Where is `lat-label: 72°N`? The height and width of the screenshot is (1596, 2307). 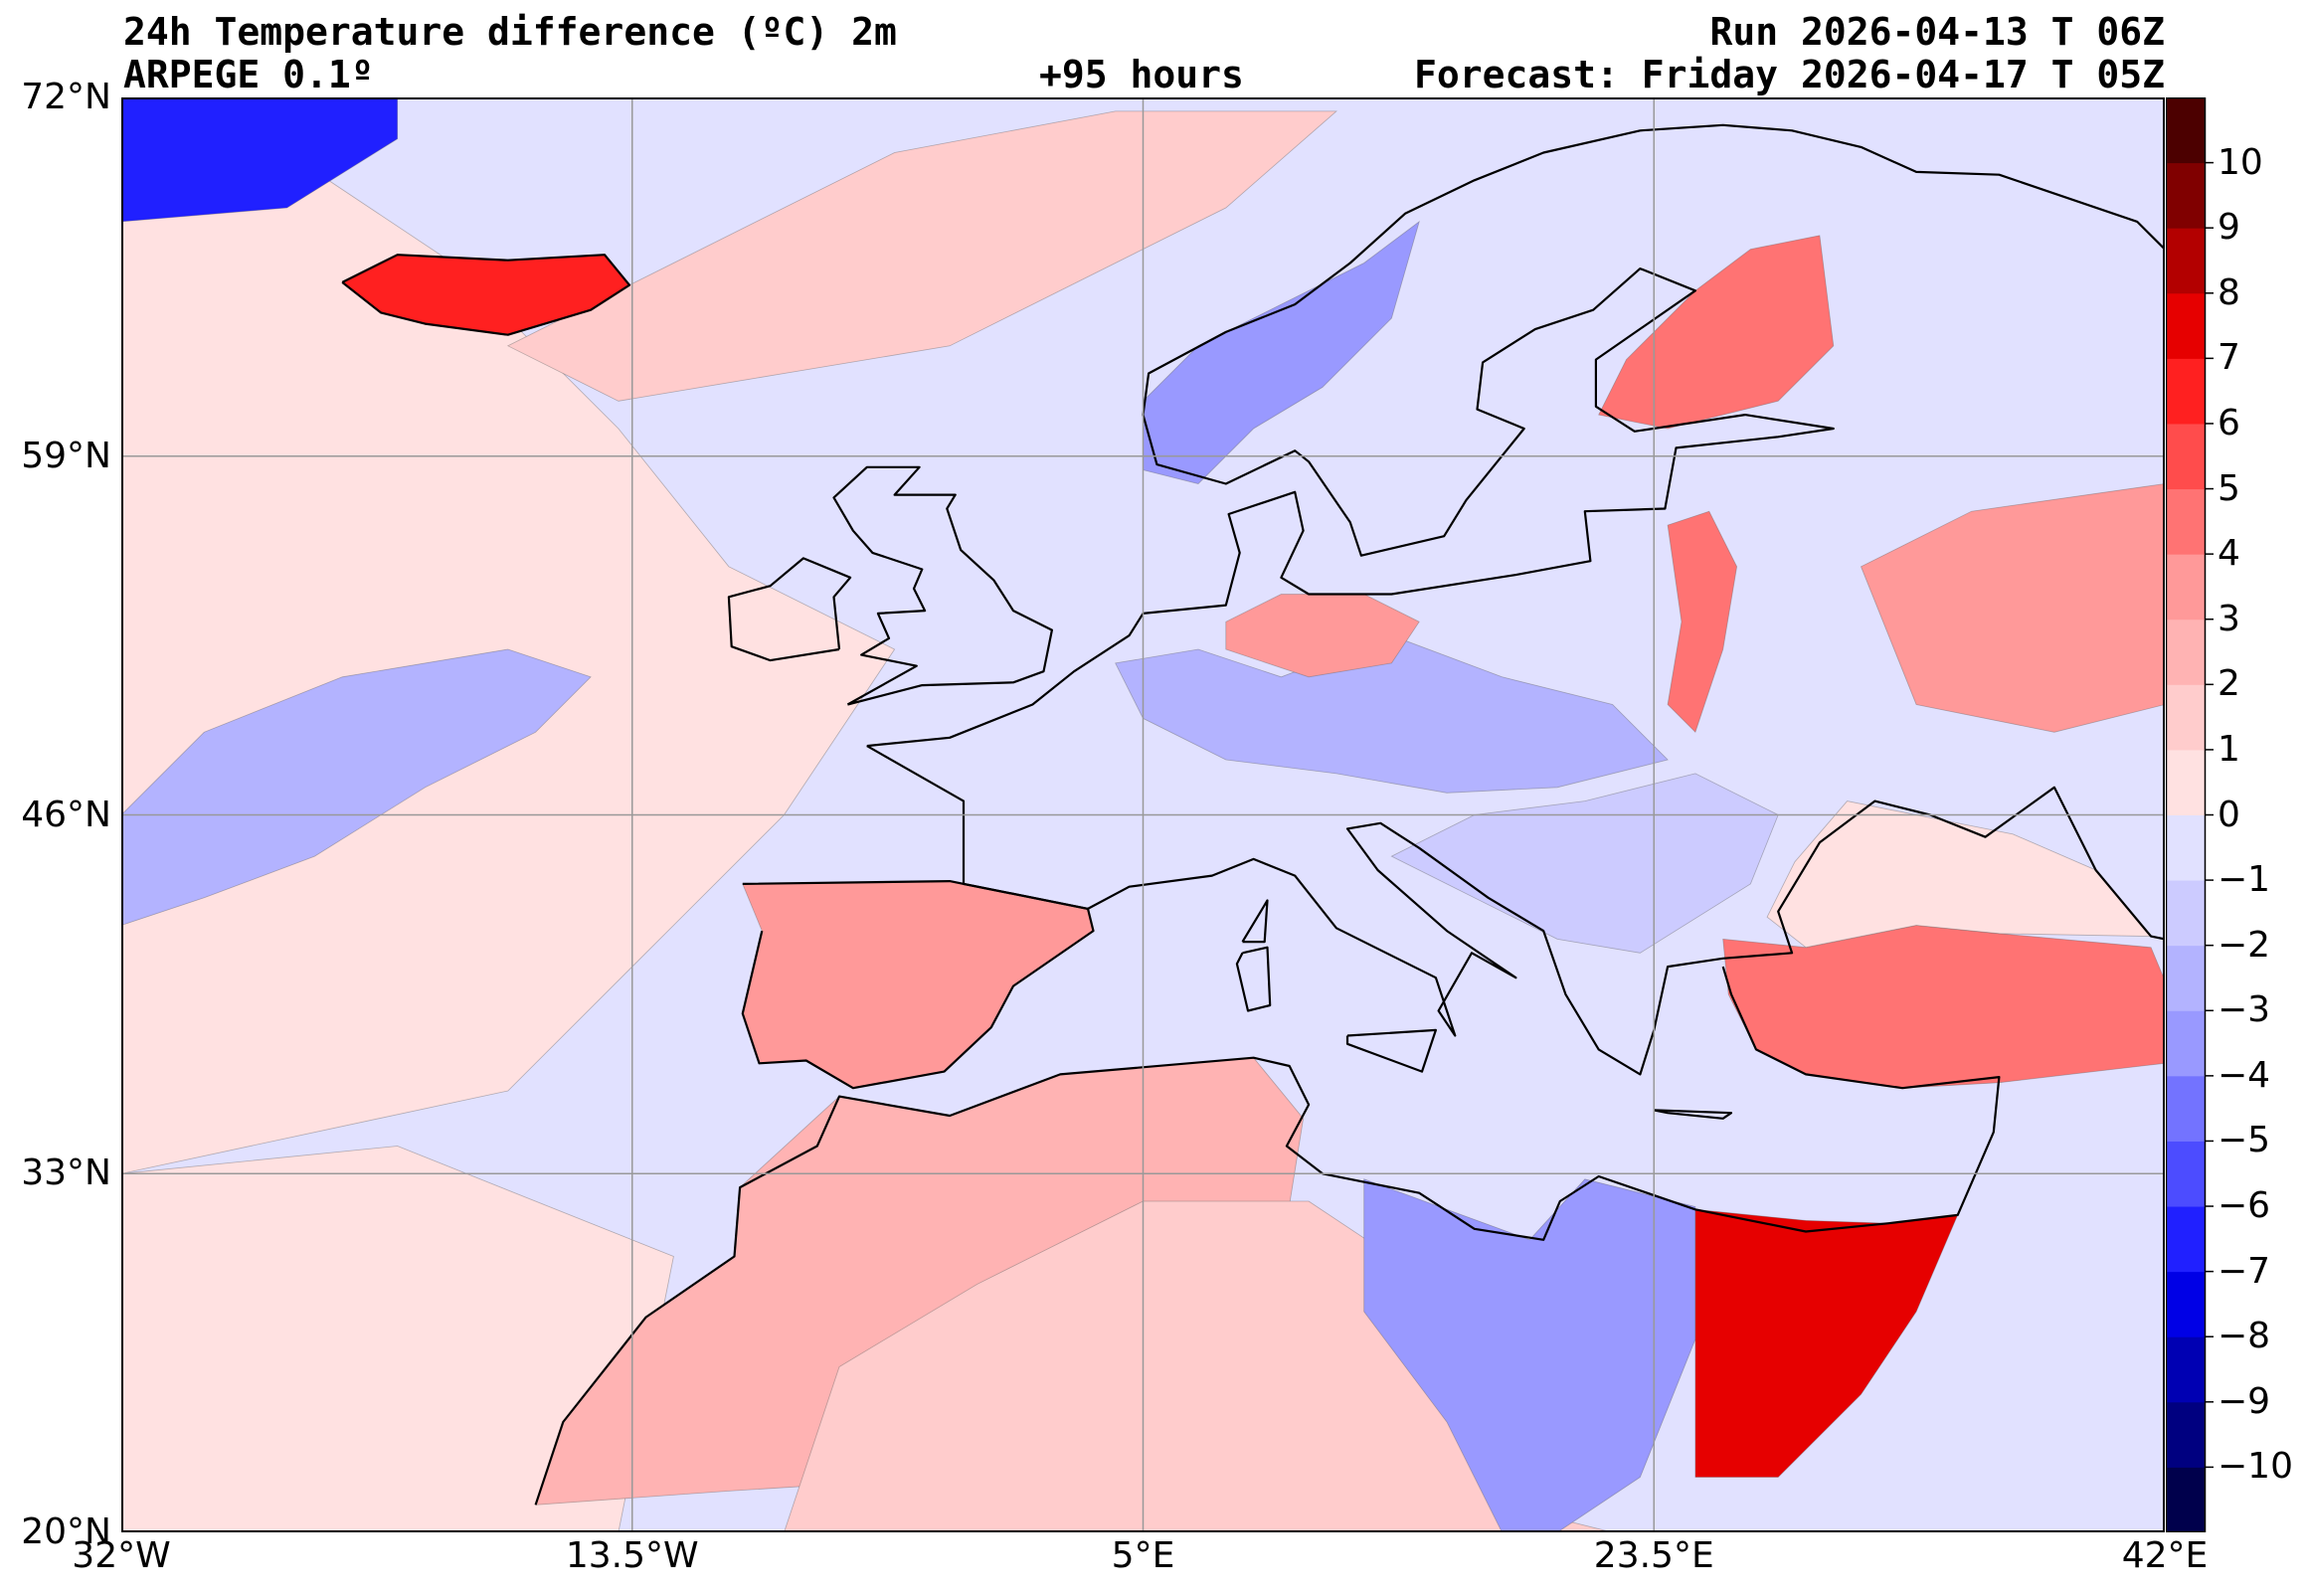
lat-label: 72°N is located at coordinates (66, 97).